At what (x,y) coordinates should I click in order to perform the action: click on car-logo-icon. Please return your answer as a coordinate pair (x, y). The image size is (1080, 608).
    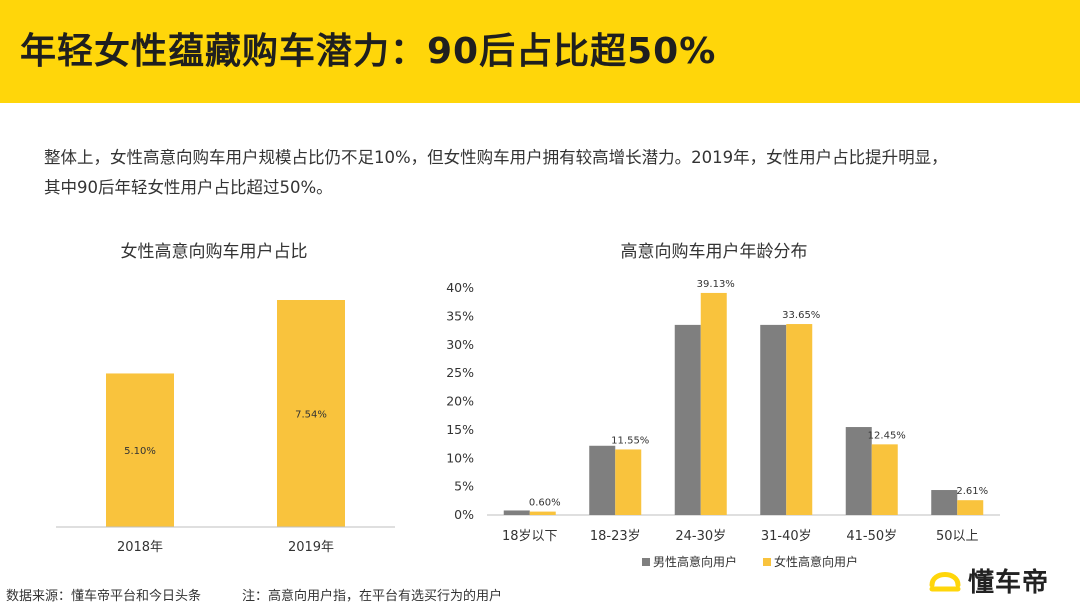
    Looking at the image, I should click on (945, 582).